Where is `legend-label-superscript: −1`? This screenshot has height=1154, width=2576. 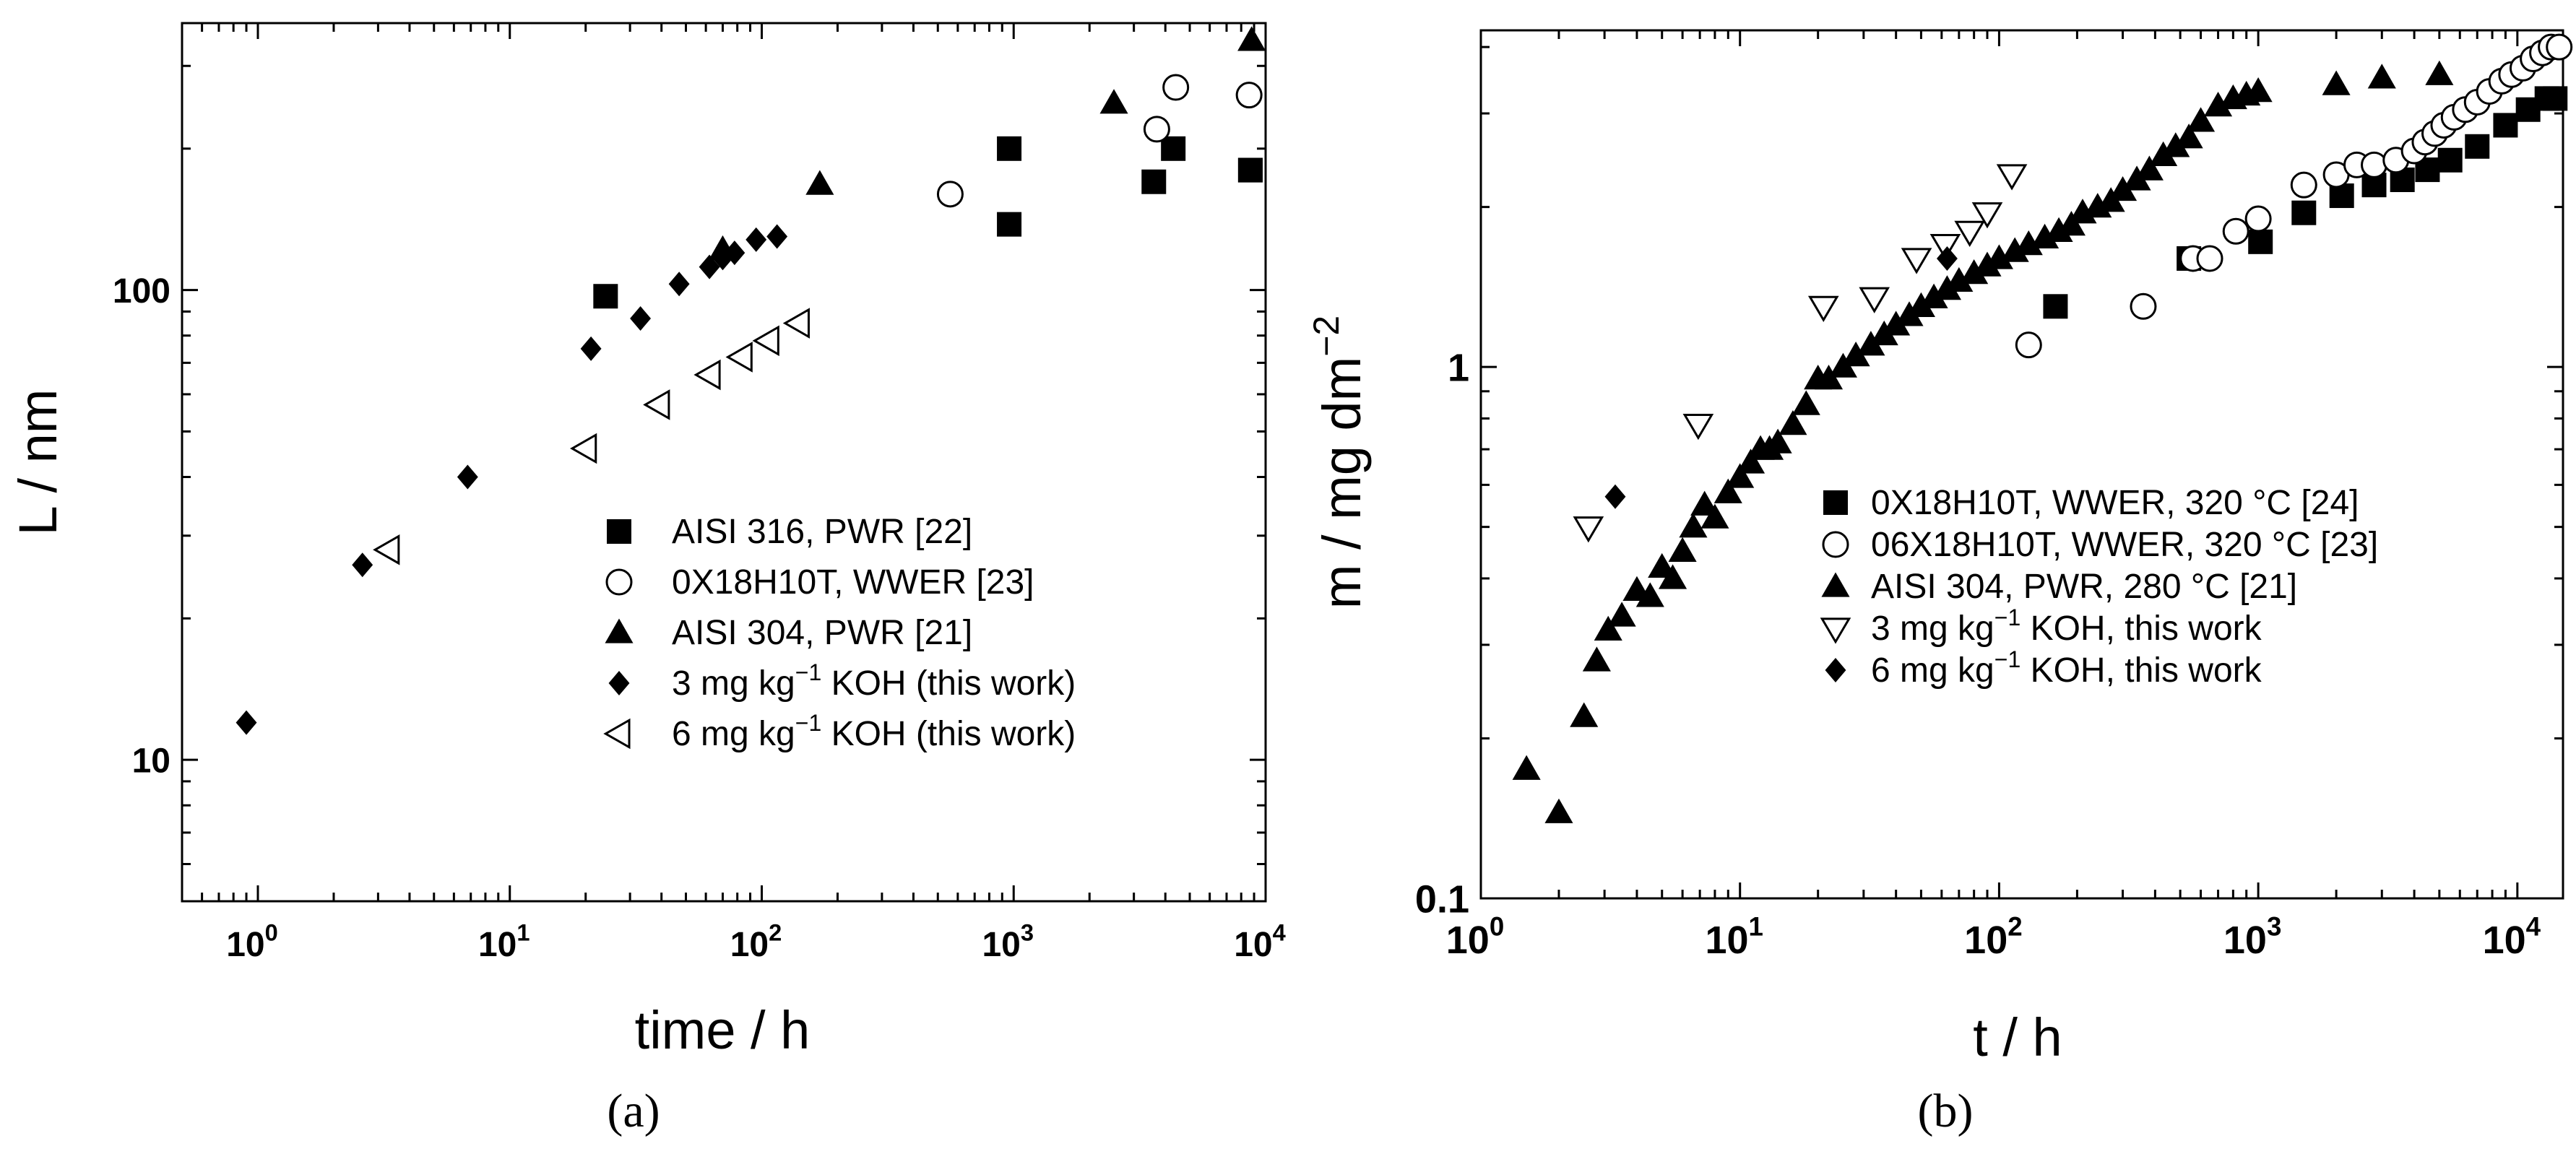
legend-label-superscript: −1 is located at coordinates (2007, 659).